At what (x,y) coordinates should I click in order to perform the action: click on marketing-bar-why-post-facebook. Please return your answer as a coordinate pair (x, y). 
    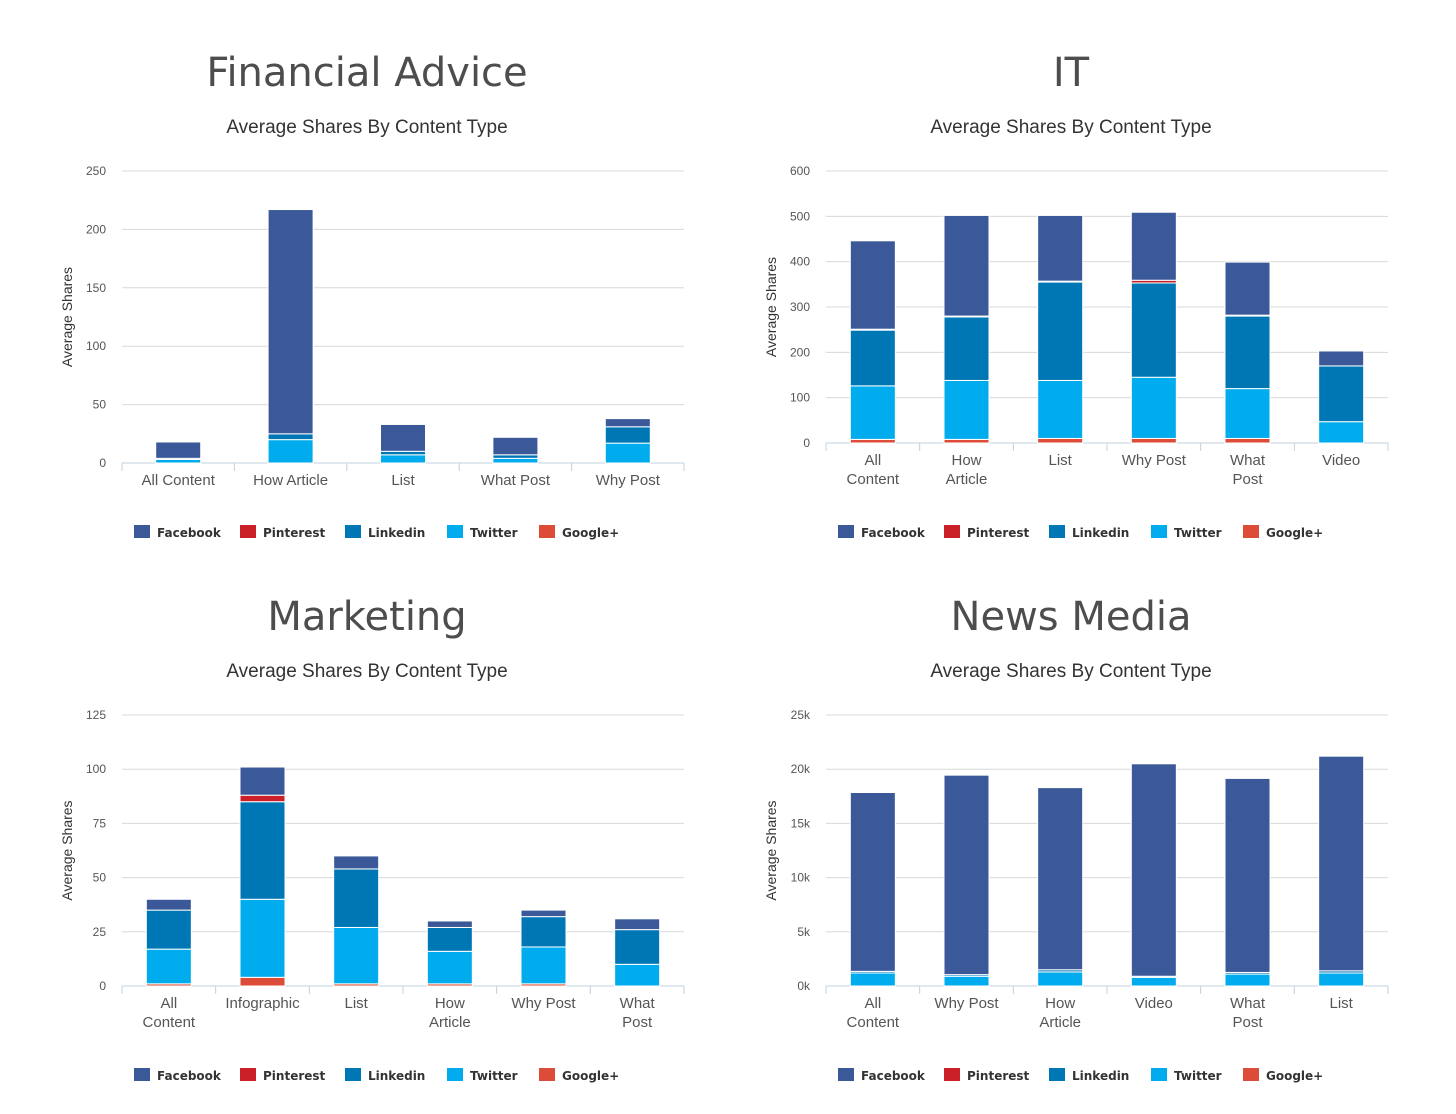
    Looking at the image, I should click on (543, 913).